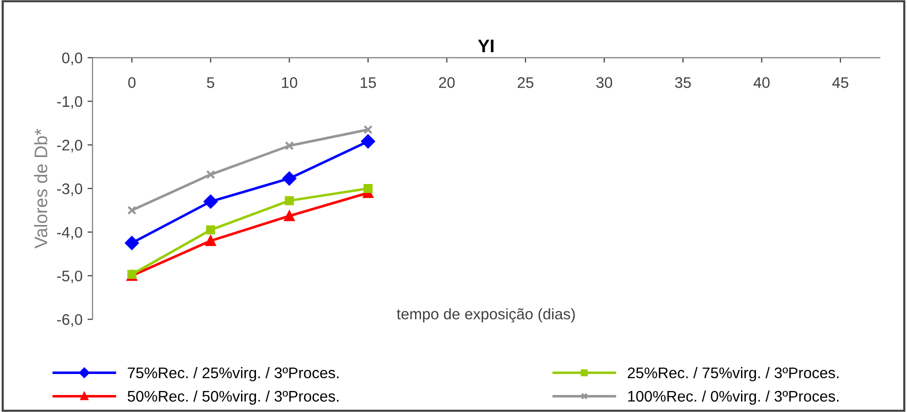 This screenshot has height=412, width=907. What do you see at coordinates (69, 189) in the screenshot?
I see `y-tick-label: -3,0` at bounding box center [69, 189].